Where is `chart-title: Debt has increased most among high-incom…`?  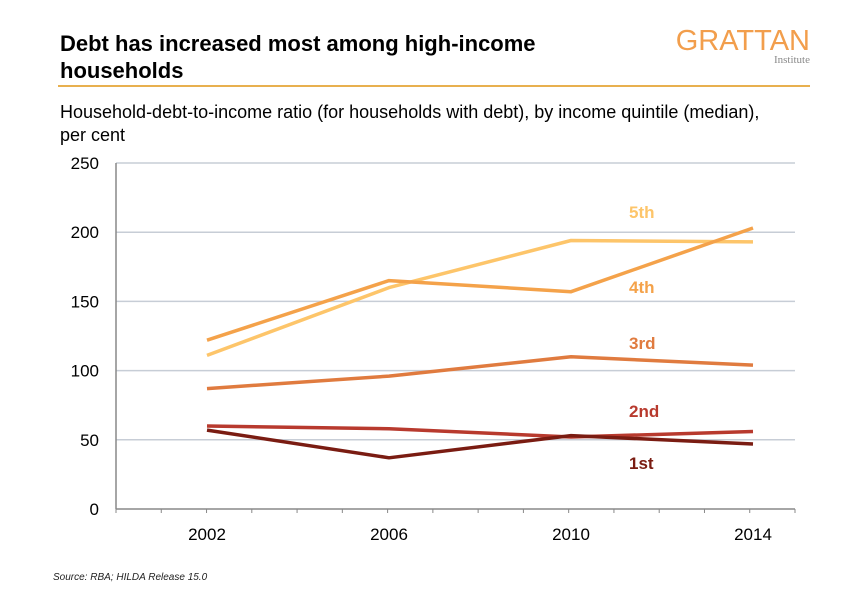
chart-title: Debt has increased most among high-incom… is located at coordinates (298, 57).